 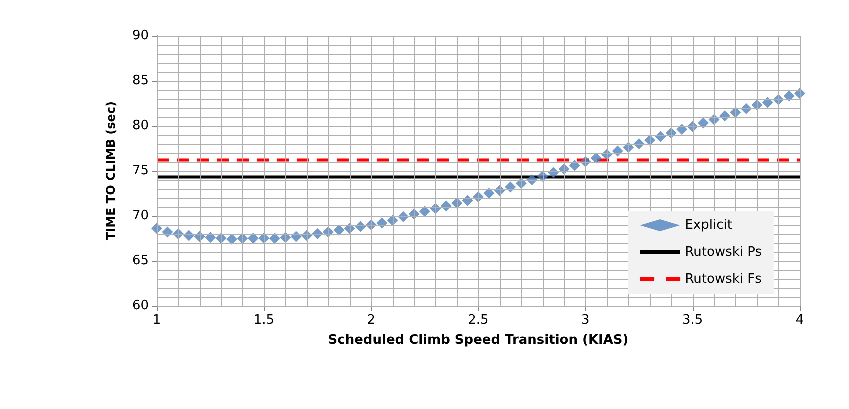 What do you see at coordinates (111, 171) in the screenshot?
I see `y-axis-title: TIME TO CLIMB (sec)` at bounding box center [111, 171].